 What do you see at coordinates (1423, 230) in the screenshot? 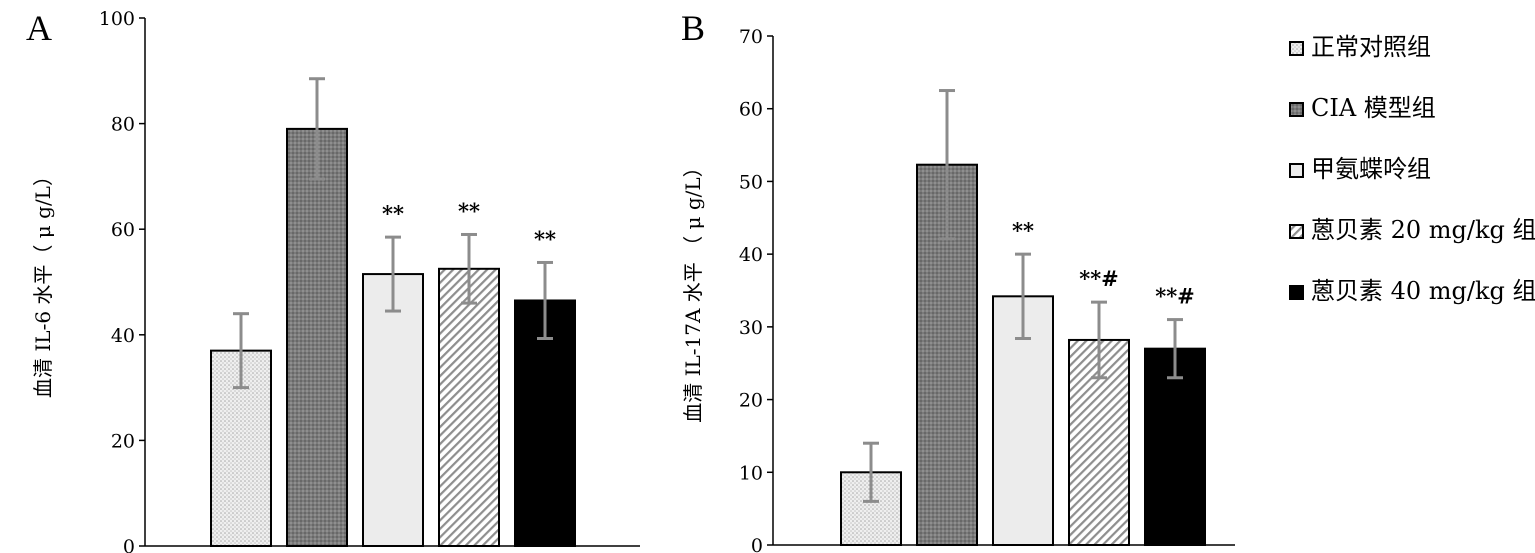
I see `legend-label: 蒽贝素 20 mg/kg 组` at bounding box center [1423, 230].